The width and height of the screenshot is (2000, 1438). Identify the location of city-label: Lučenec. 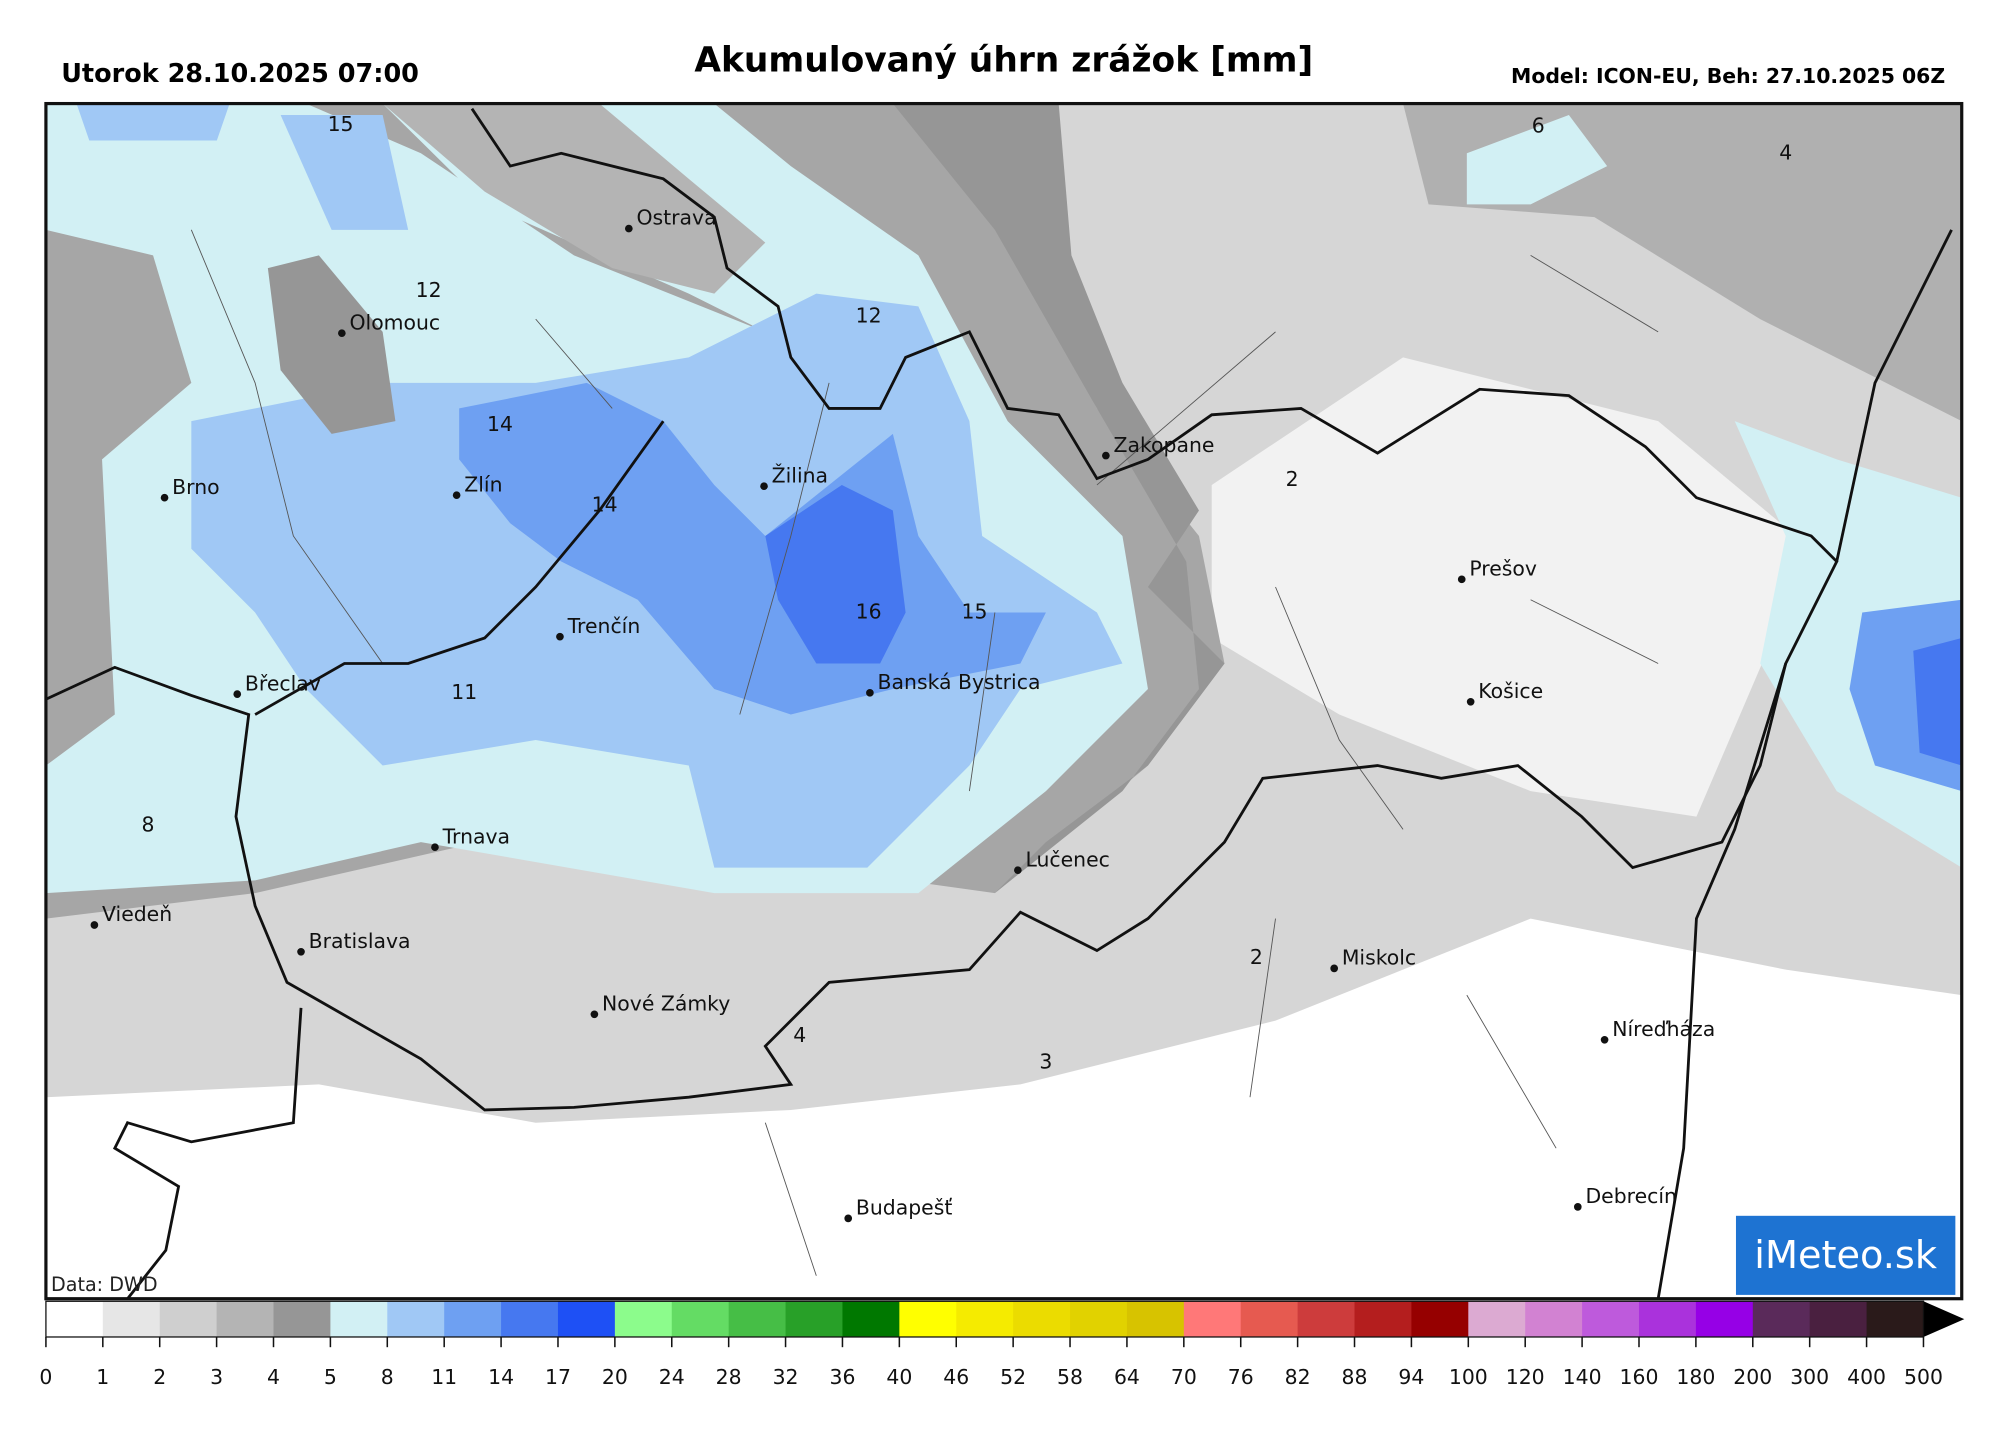
(1068, 859).